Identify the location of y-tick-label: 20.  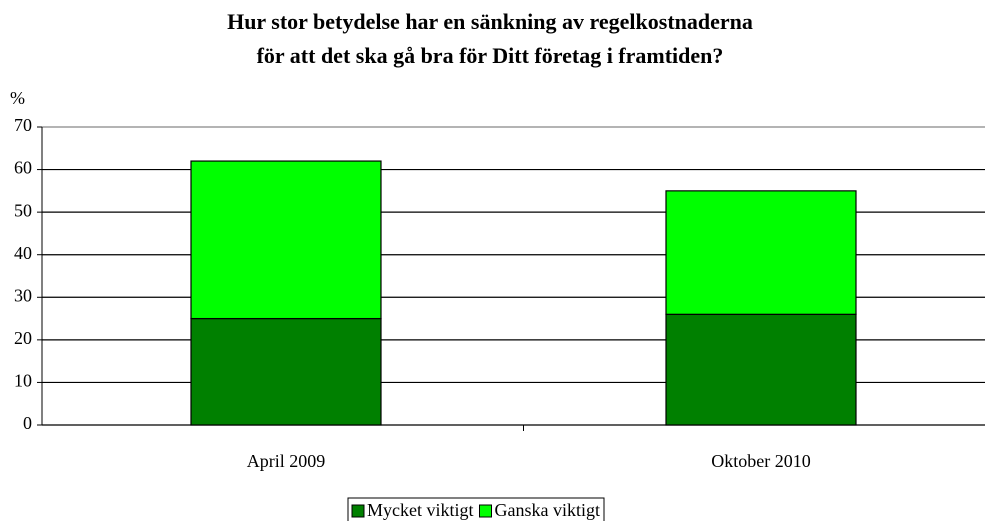
(23, 338).